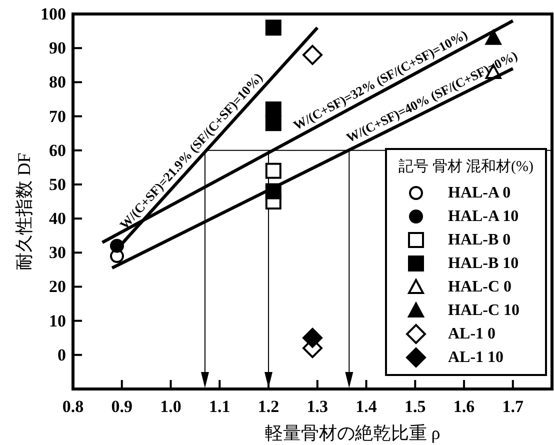 This screenshot has height=445, width=554. Describe the element at coordinates (57, 252) in the screenshot. I see `y-tick-label: 30` at that location.